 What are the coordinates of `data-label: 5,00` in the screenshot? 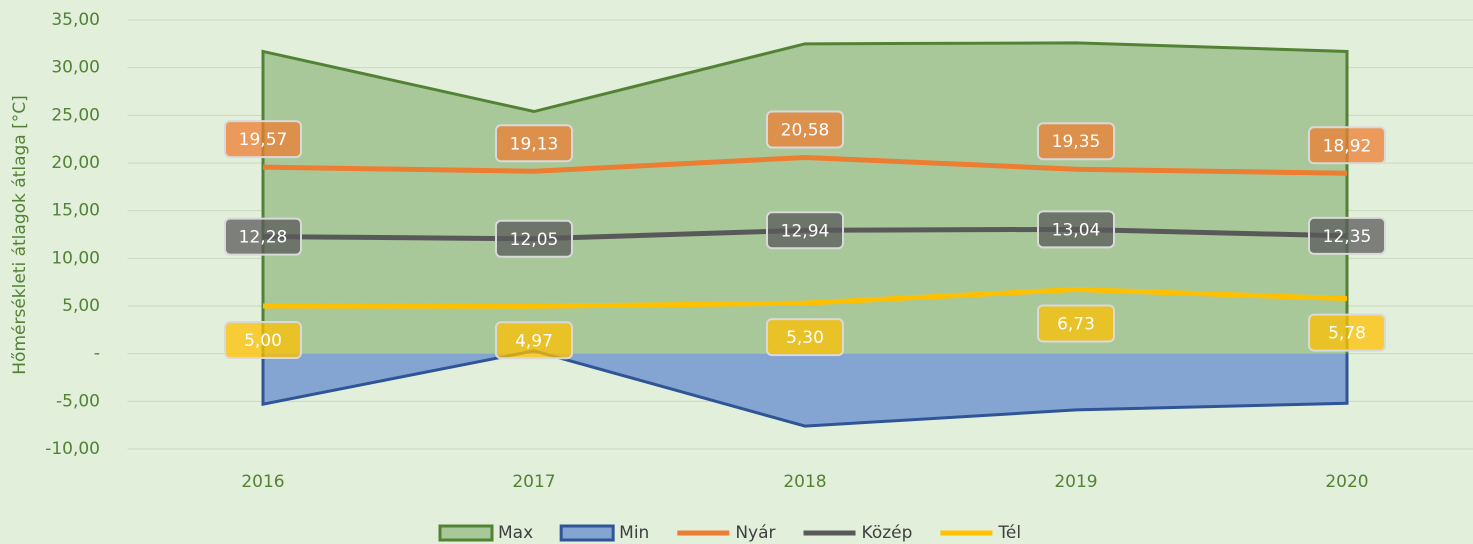 It's located at (263, 341).